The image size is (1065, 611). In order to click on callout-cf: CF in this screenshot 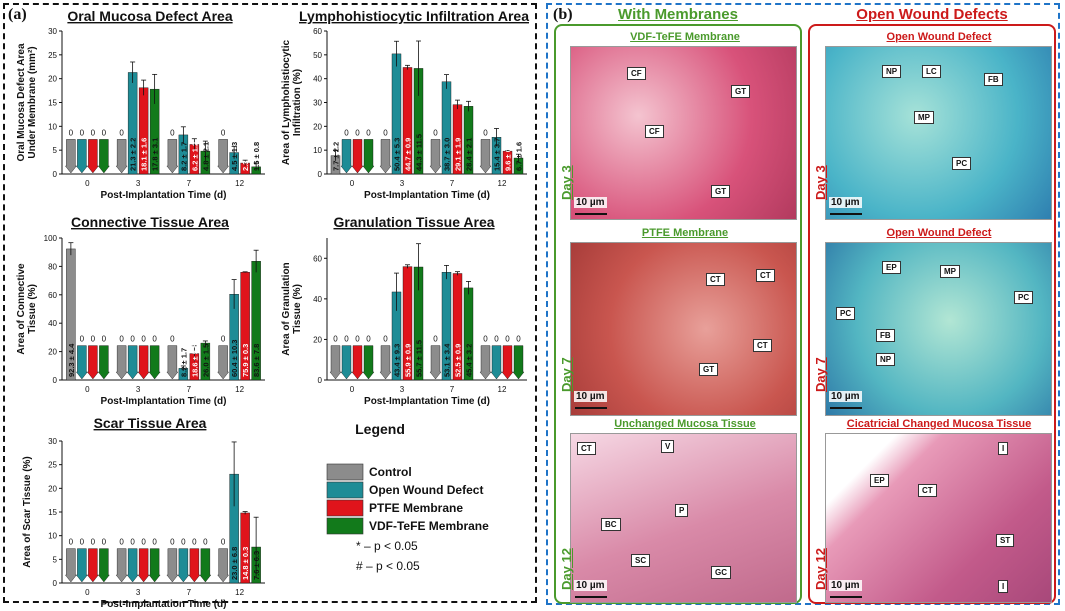, I will do `click(636, 73)`.